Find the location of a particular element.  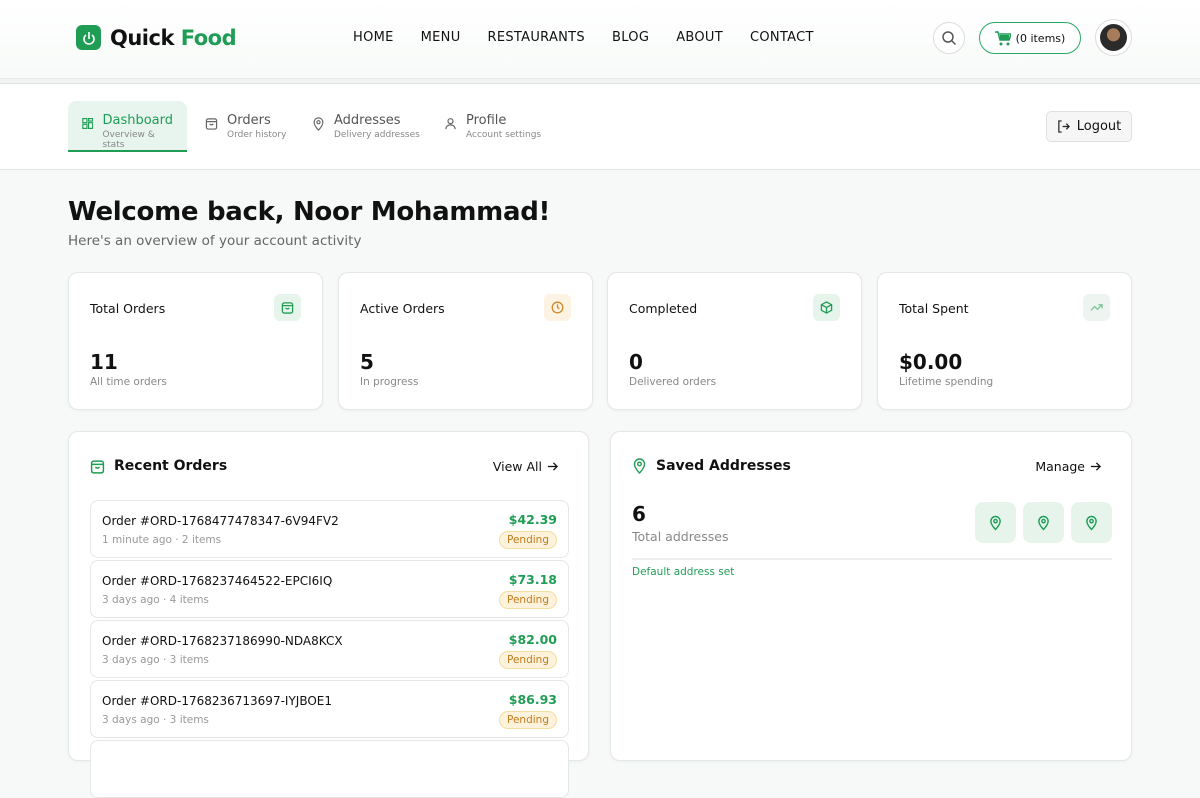

tab-sublabel: Order history is located at coordinates (257, 135).